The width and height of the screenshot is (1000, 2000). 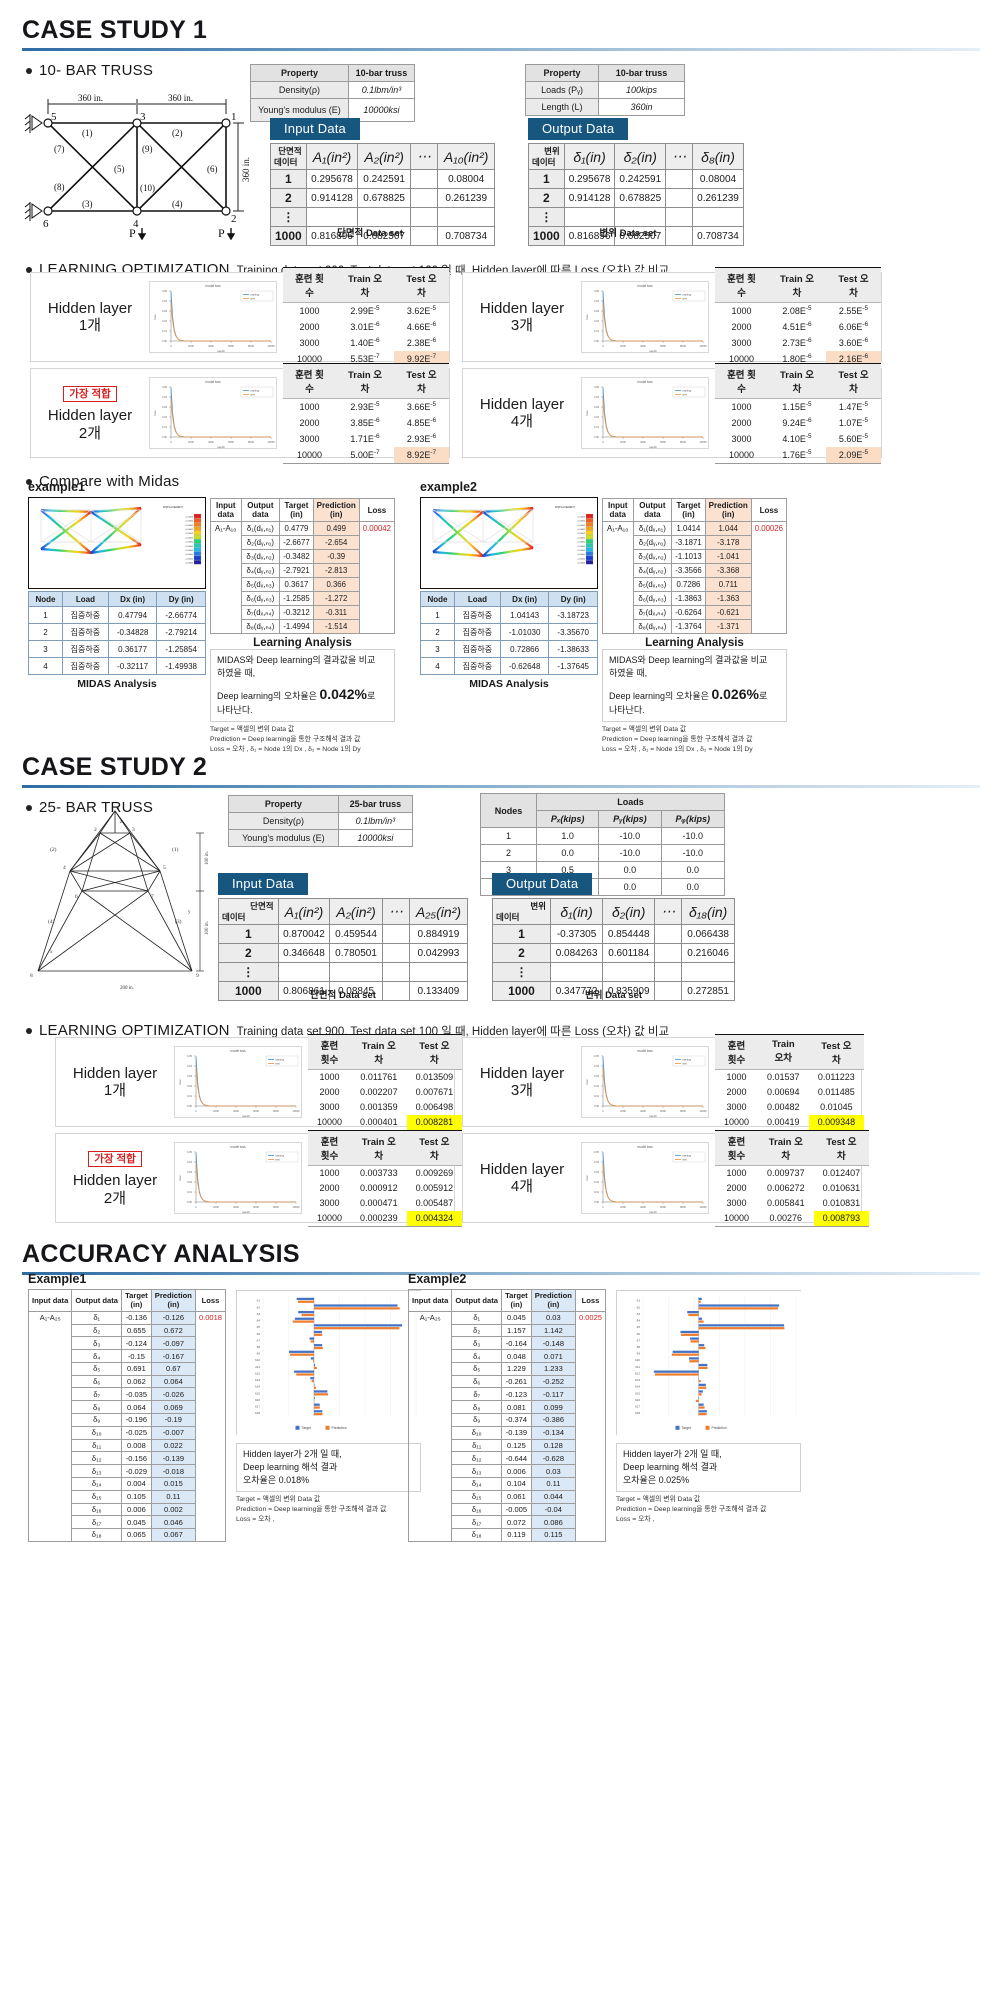 I want to click on truss-diagram-10bar: 360 in. 360 in. 360 in., so click(x=135, y=165).